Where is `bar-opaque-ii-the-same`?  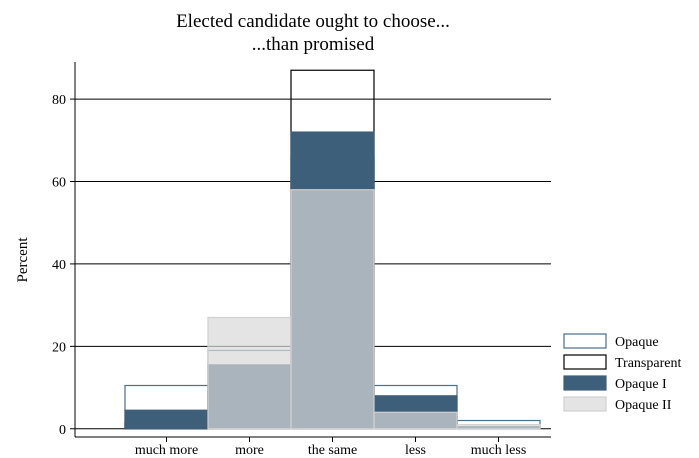 bar-opaque-ii-the-same is located at coordinates (332, 309).